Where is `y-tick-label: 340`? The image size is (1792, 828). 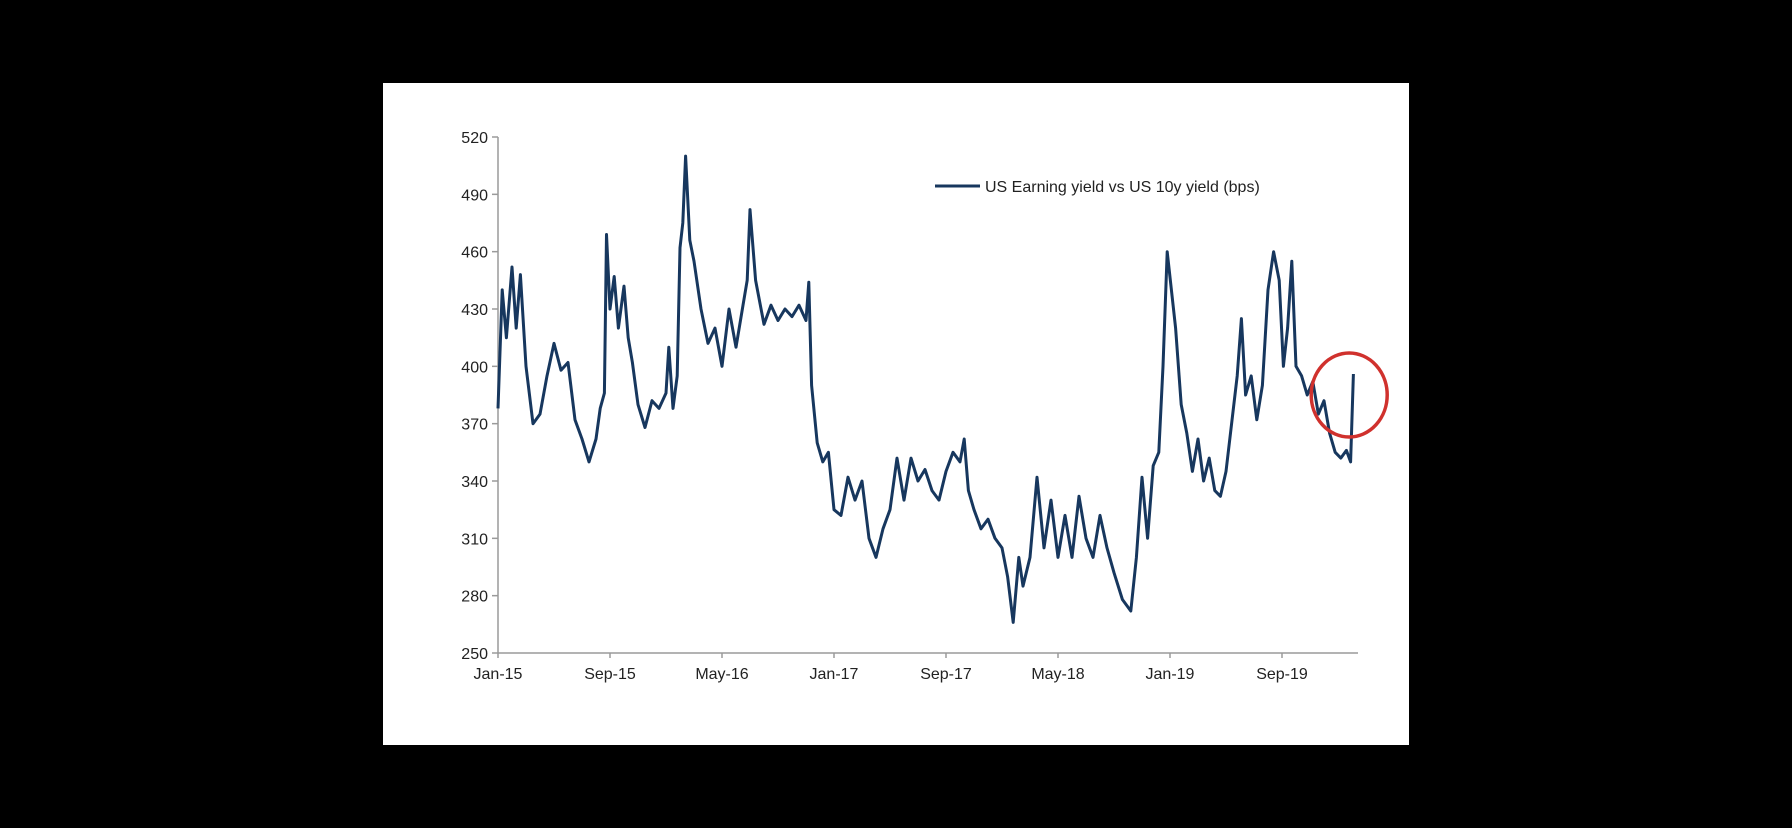
y-tick-label: 340 is located at coordinates (474, 482).